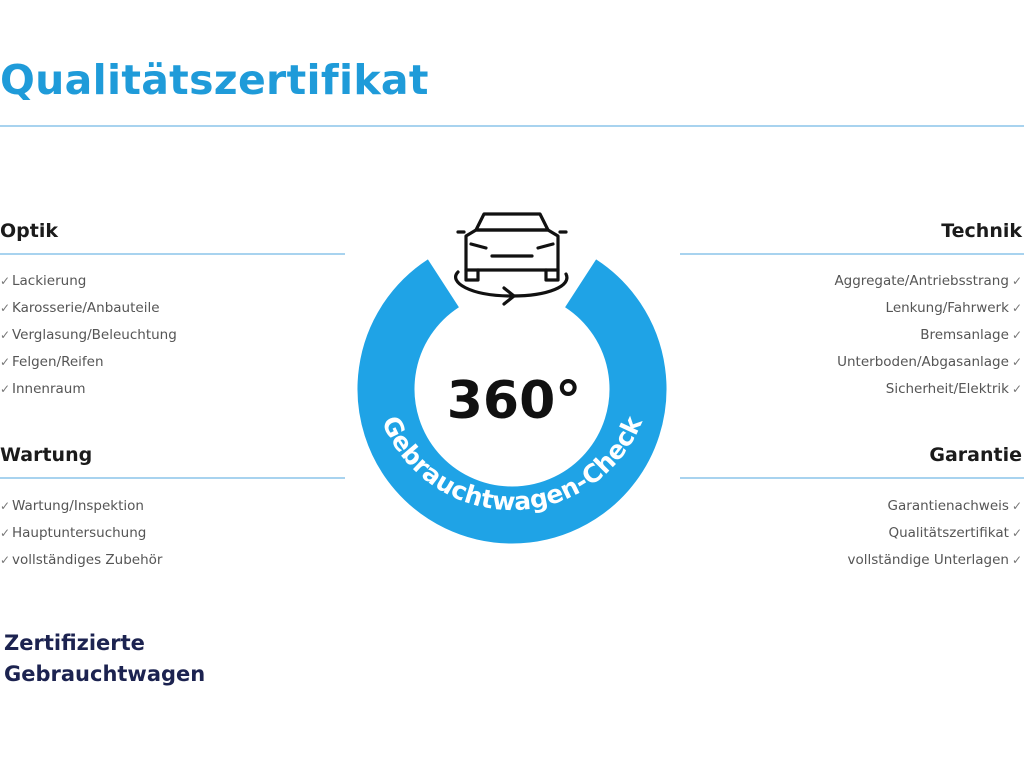  What do you see at coordinates (88, 389) in the screenshot?
I see `list-item: ✓ Innenraum` at bounding box center [88, 389].